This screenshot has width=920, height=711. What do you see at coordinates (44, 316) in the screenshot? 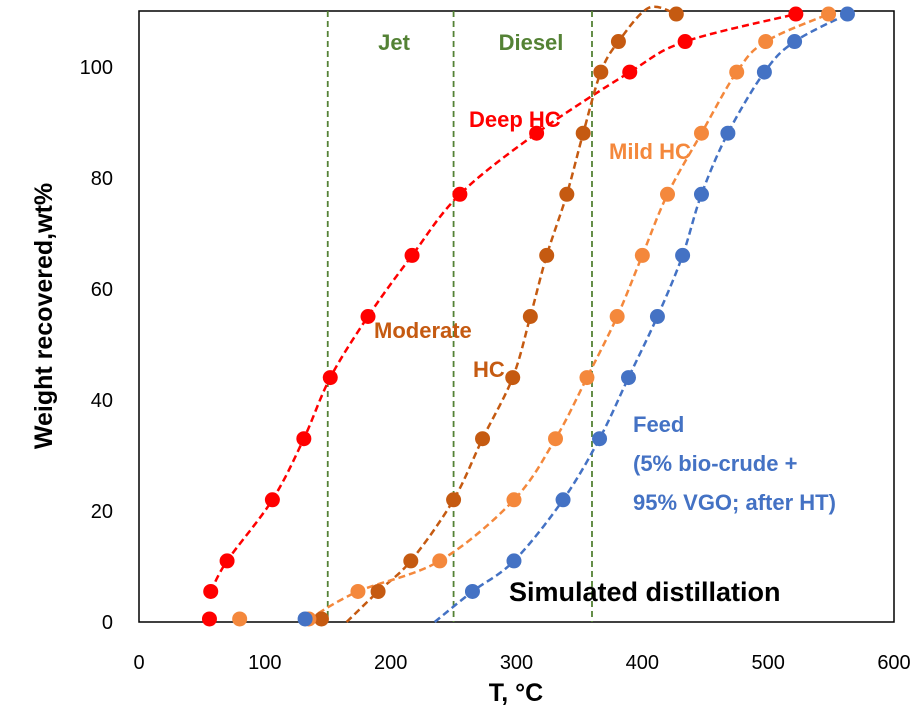
I see `y-axis-title: Weight recovered,wt%` at bounding box center [44, 316].